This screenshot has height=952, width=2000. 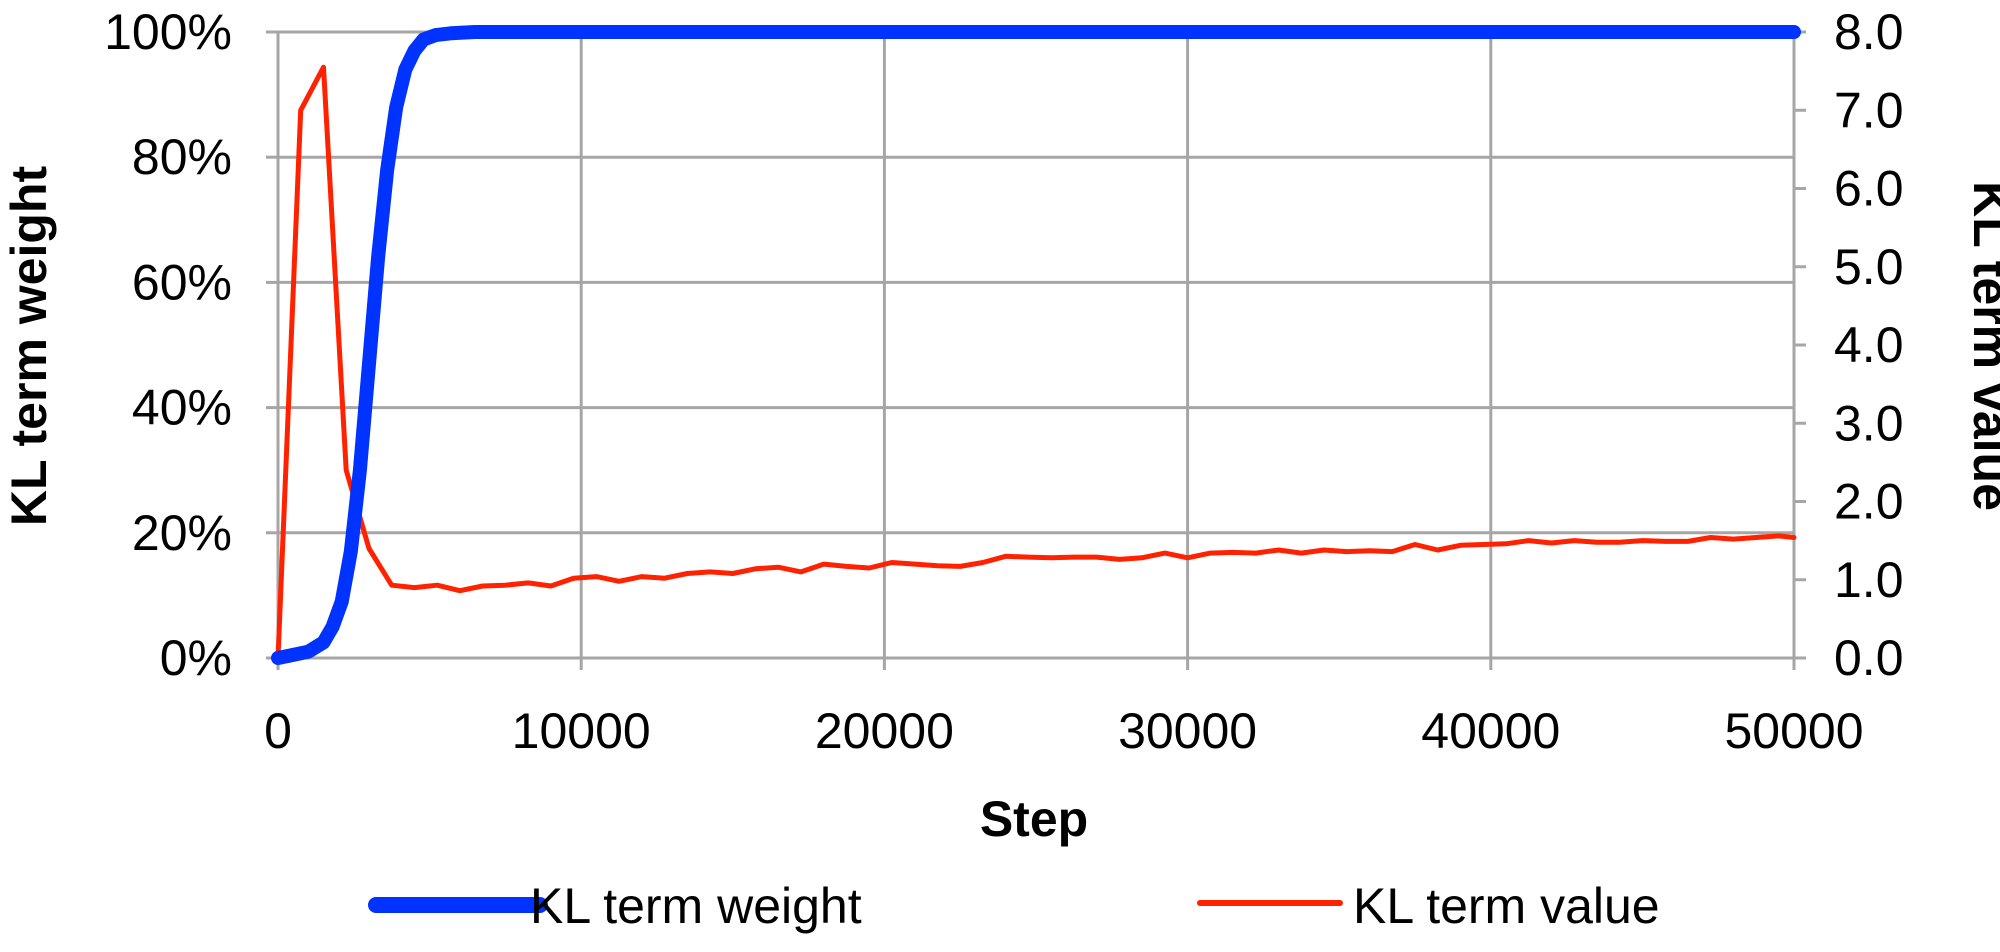 What do you see at coordinates (1869, 32) in the screenshot?
I see `y-right-tick-label: 8.0` at bounding box center [1869, 32].